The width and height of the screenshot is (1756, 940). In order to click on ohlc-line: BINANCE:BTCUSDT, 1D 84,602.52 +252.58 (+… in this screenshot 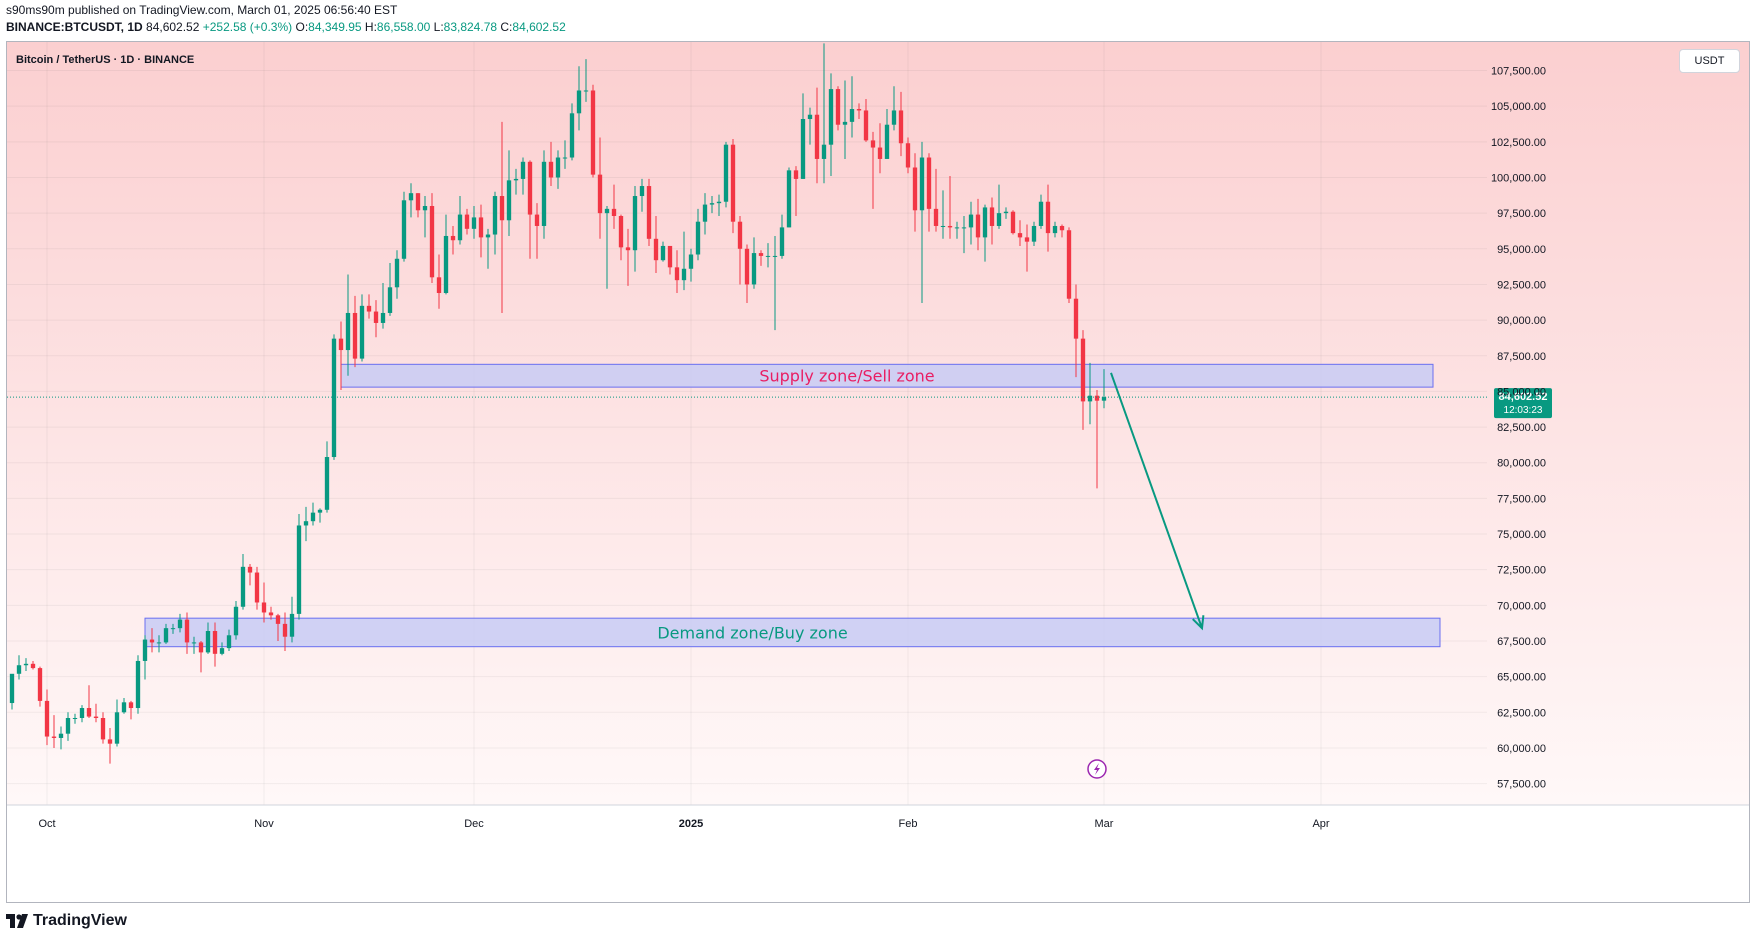, I will do `click(286, 27)`.